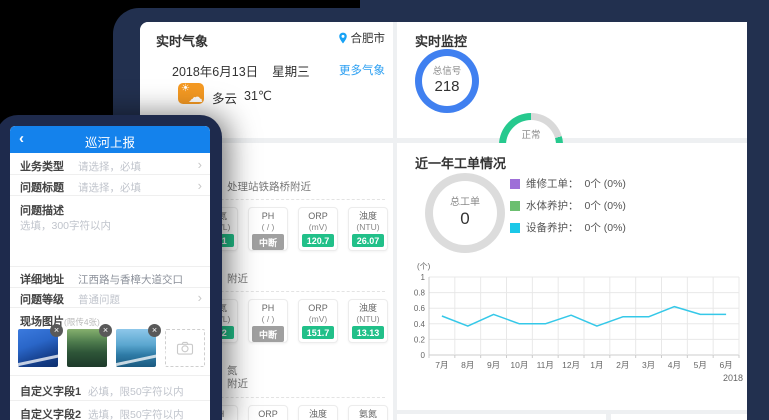 This screenshot has height=420, width=769. Describe the element at coordinates (318, 229) in the screenshot. I see `sensor-card-ORP: ORP (mV) 120.7` at that location.